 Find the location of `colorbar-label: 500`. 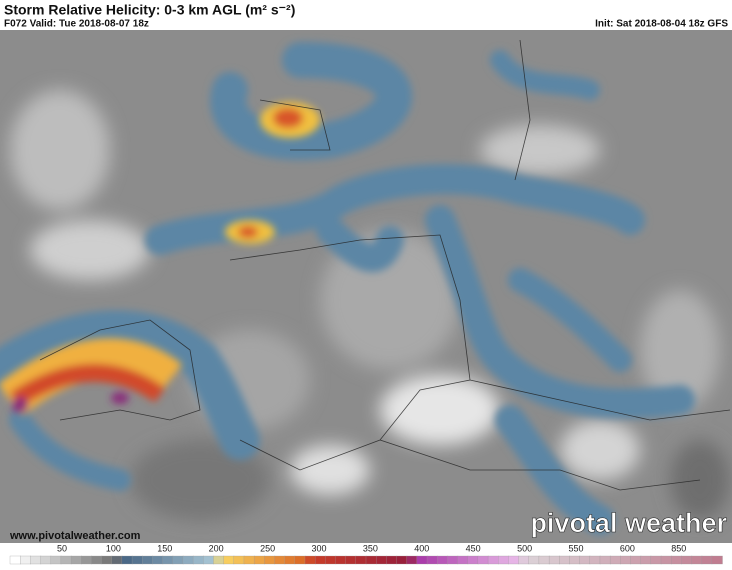

colorbar-label: 500 is located at coordinates (524, 548).